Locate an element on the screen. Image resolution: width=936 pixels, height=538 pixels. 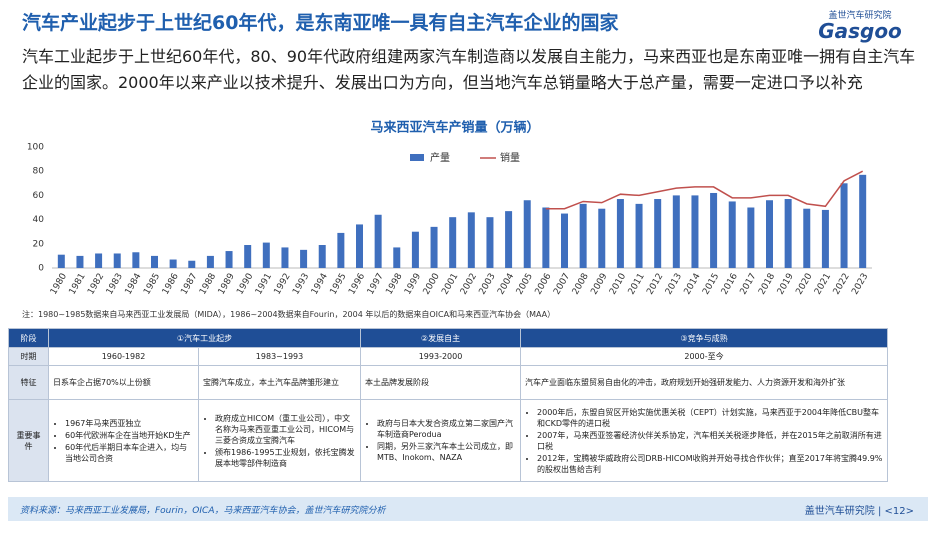
y-tick-label: 100 is located at coordinates (35, 148).